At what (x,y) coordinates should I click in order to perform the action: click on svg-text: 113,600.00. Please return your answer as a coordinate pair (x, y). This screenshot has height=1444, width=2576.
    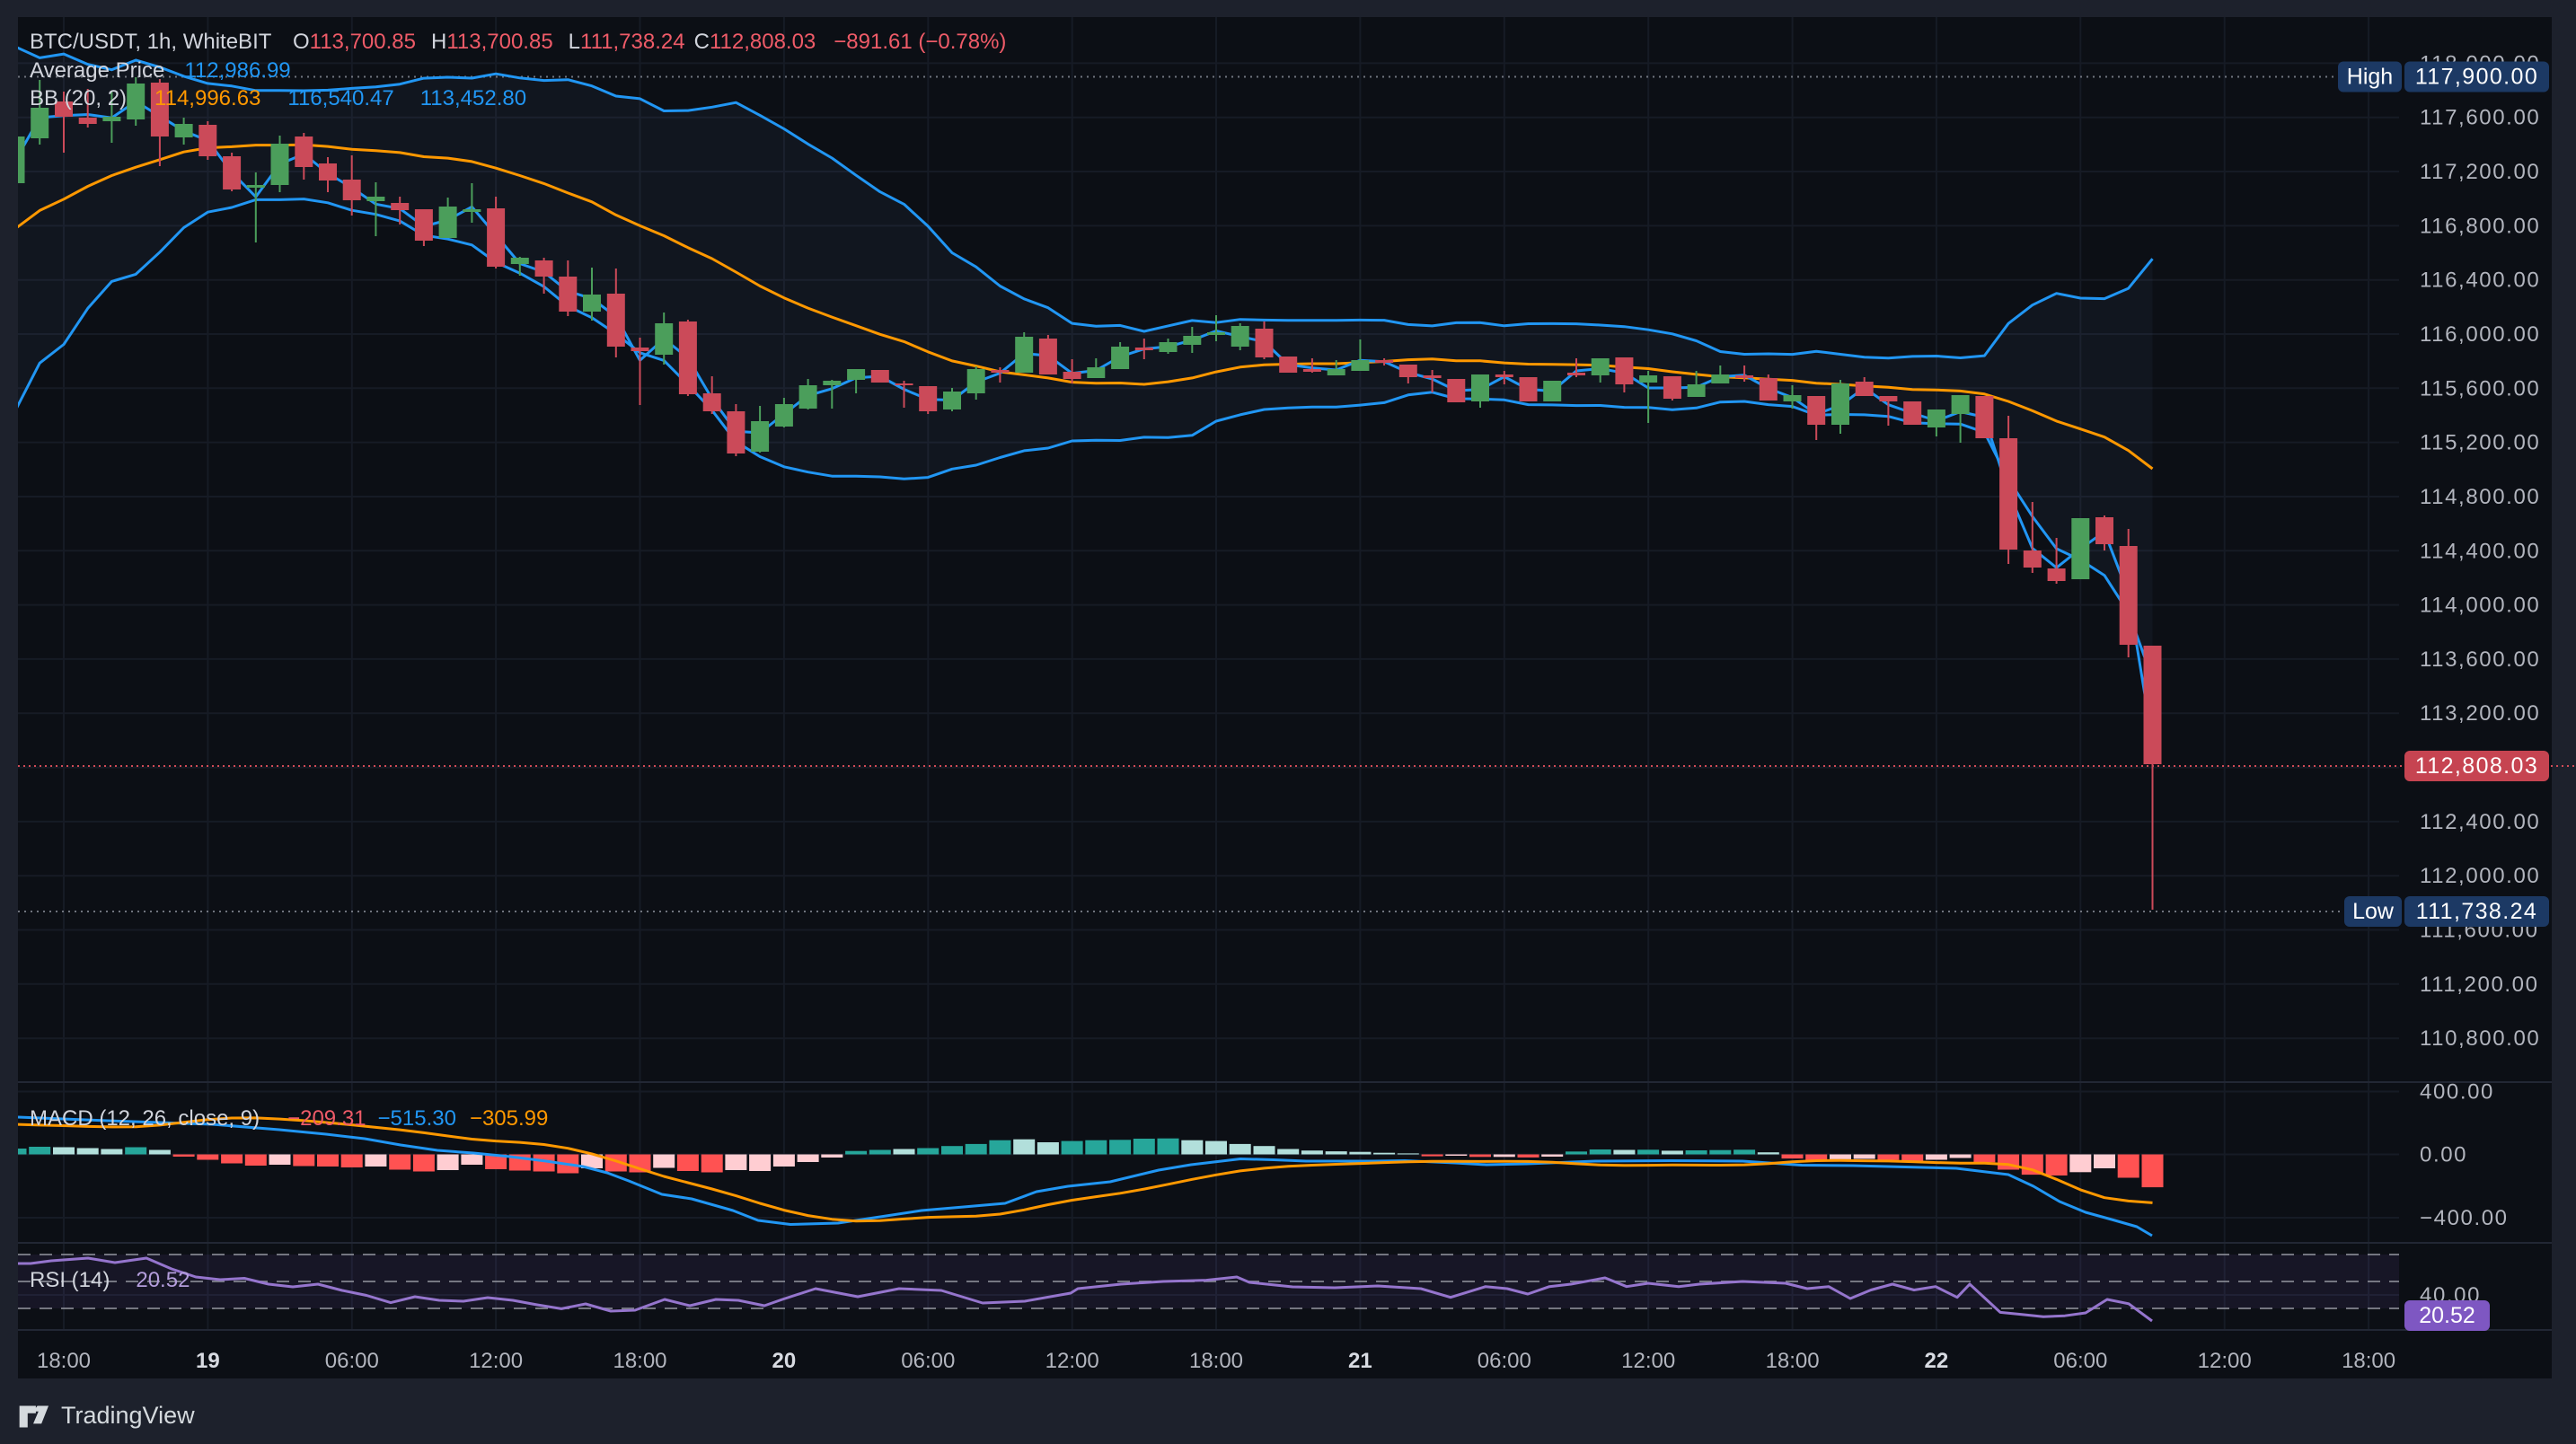
    Looking at the image, I should click on (2480, 659).